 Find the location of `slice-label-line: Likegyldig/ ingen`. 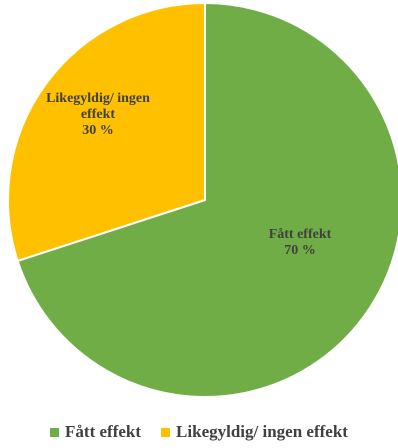

slice-label-line: Likegyldig/ ingen is located at coordinates (98, 98).